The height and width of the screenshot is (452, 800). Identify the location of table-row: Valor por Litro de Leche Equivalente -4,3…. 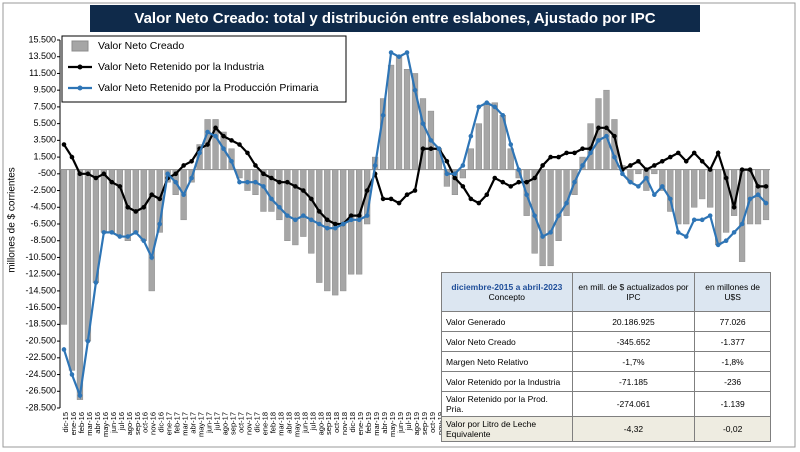
(606, 429).